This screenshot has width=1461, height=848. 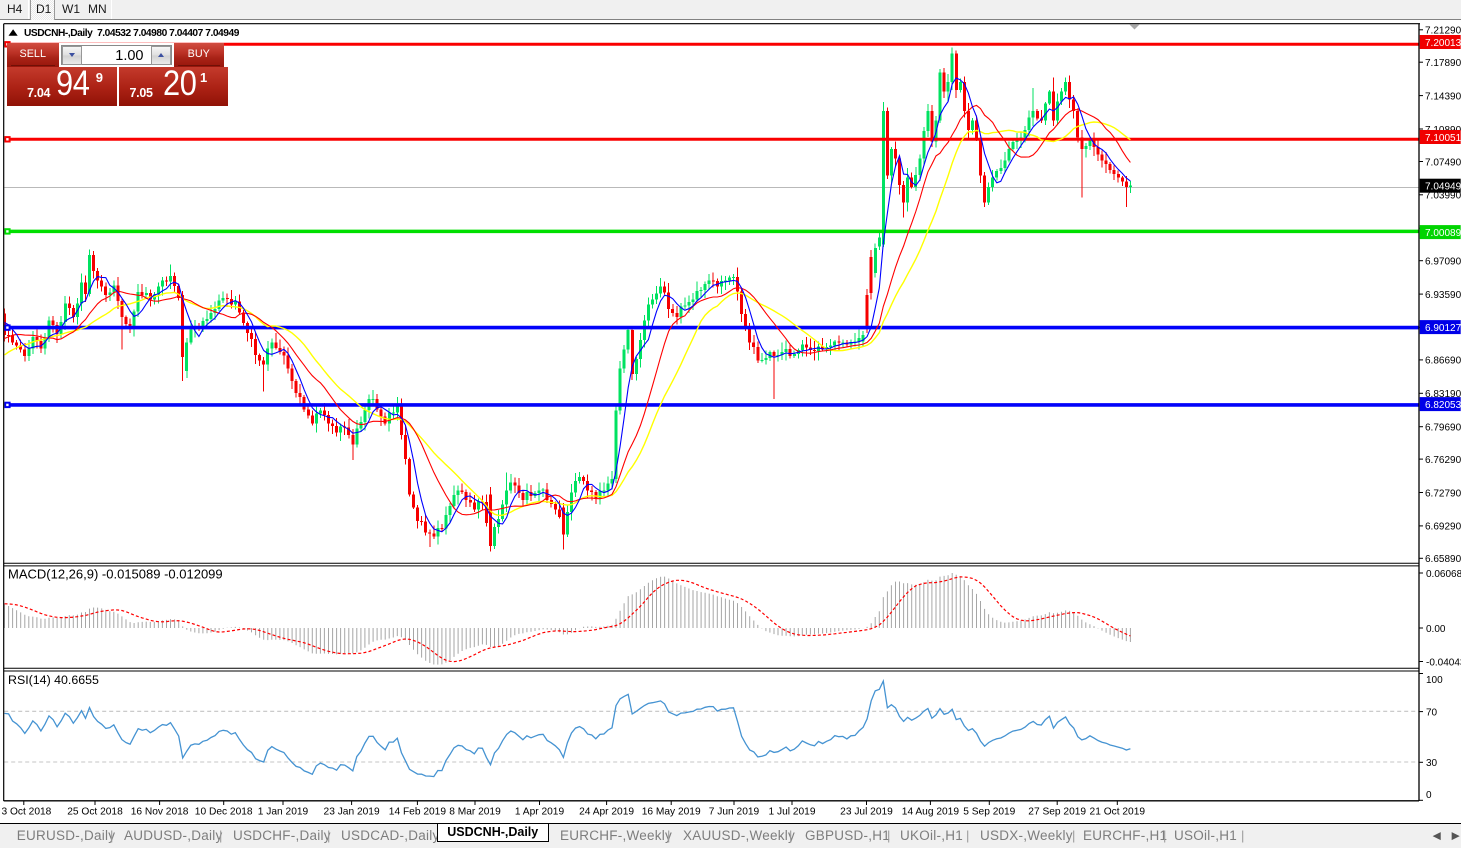 What do you see at coordinates (475, 812) in the screenshot?
I see `svg-text: 8 Mar 2019` at bounding box center [475, 812].